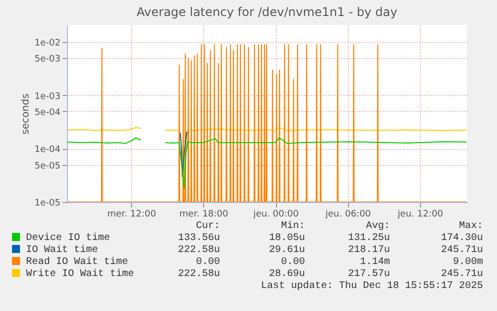  What do you see at coordinates (207, 227) in the screenshot?
I see `text: Cur:` at bounding box center [207, 227].